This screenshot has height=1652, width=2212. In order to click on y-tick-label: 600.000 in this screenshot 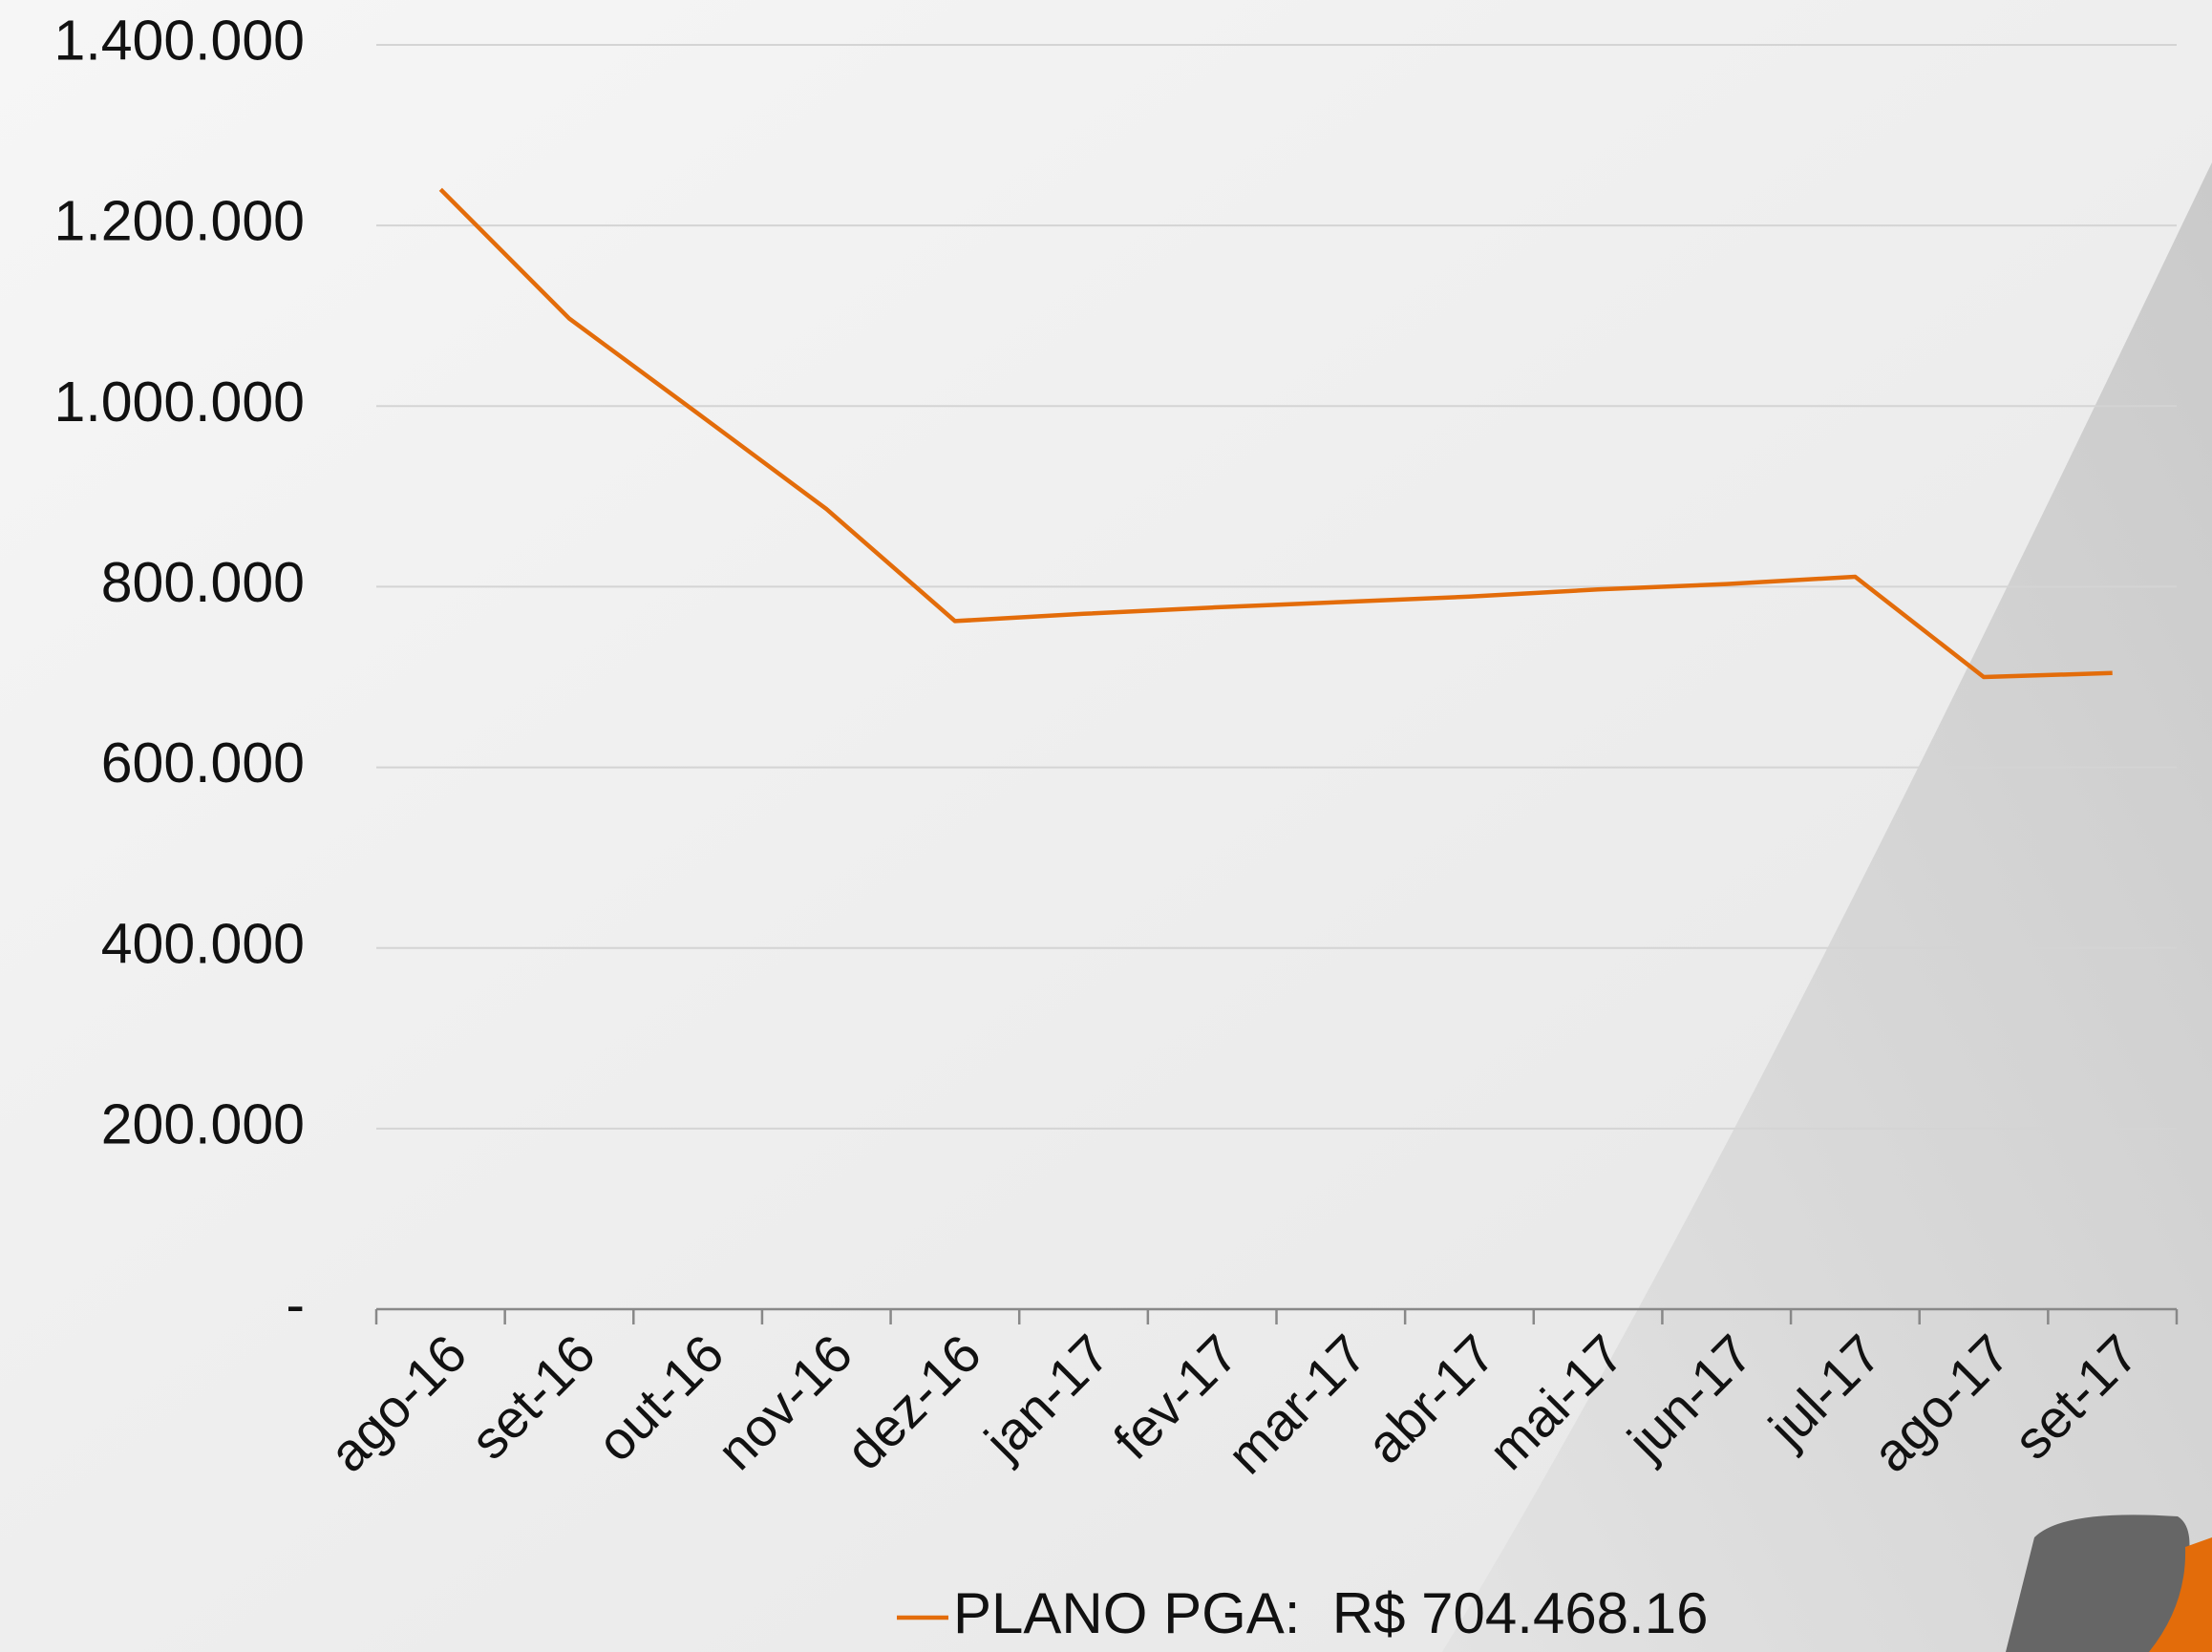, I will do `click(203, 762)`.